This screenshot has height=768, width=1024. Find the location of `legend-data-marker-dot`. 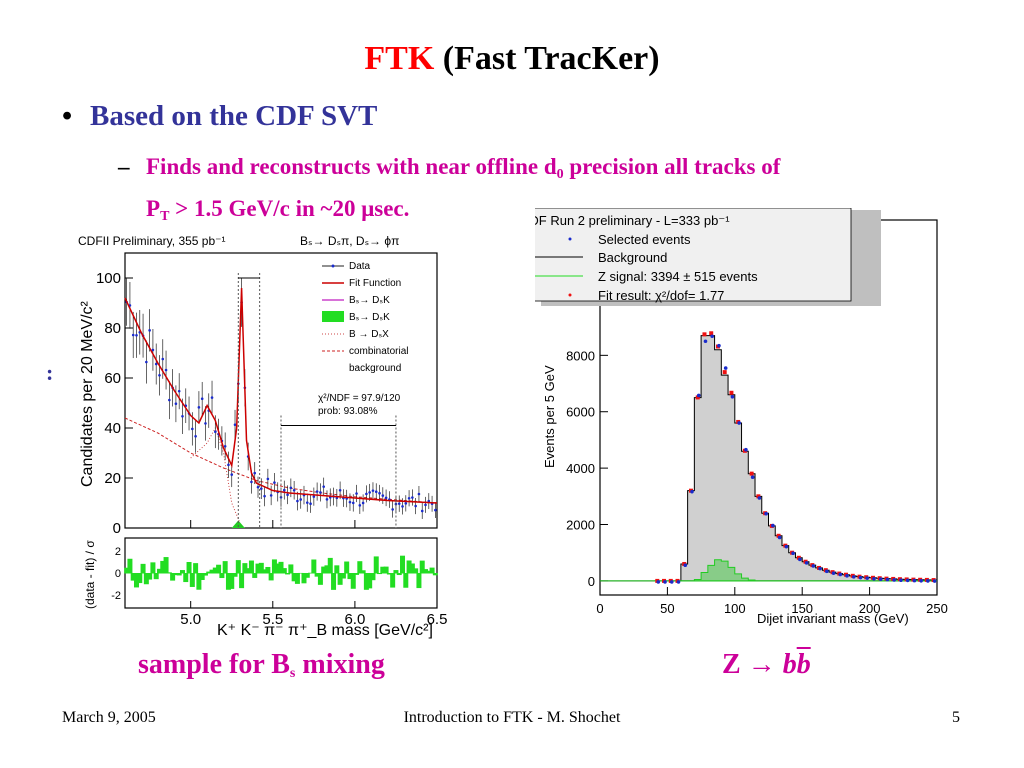

legend-data-marker-dot is located at coordinates (333, 266).